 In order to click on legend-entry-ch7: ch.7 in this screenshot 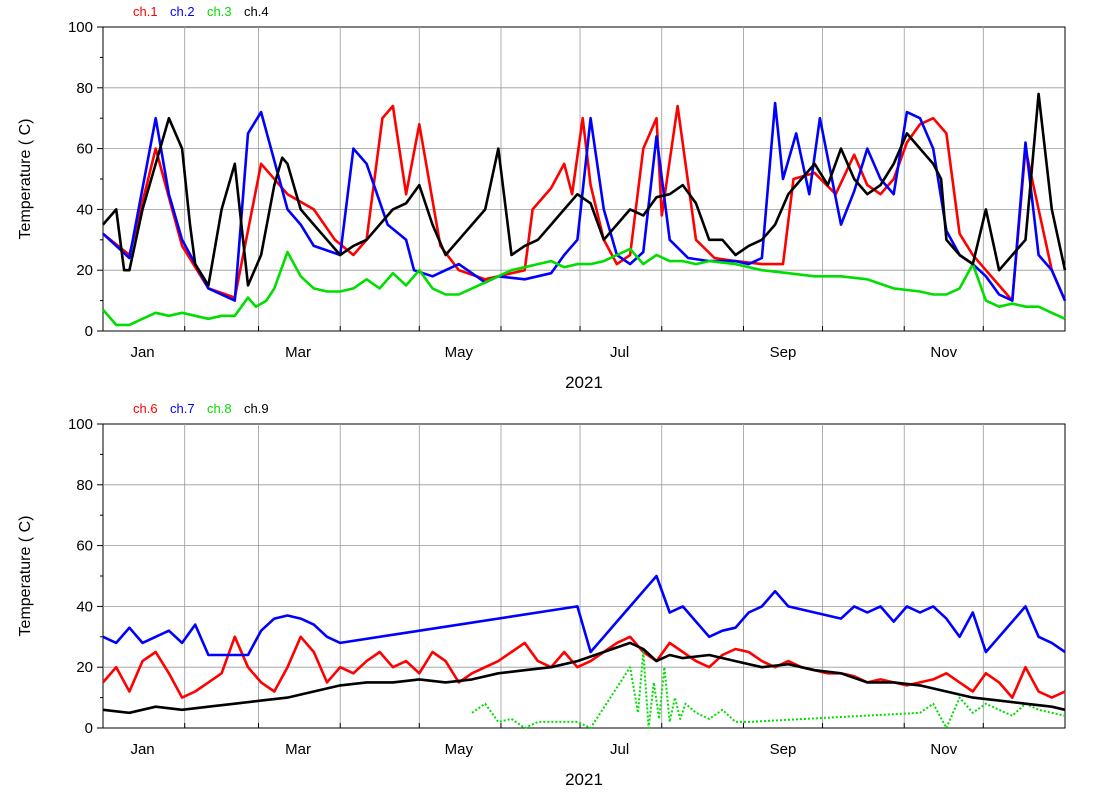, I will do `click(182, 408)`.